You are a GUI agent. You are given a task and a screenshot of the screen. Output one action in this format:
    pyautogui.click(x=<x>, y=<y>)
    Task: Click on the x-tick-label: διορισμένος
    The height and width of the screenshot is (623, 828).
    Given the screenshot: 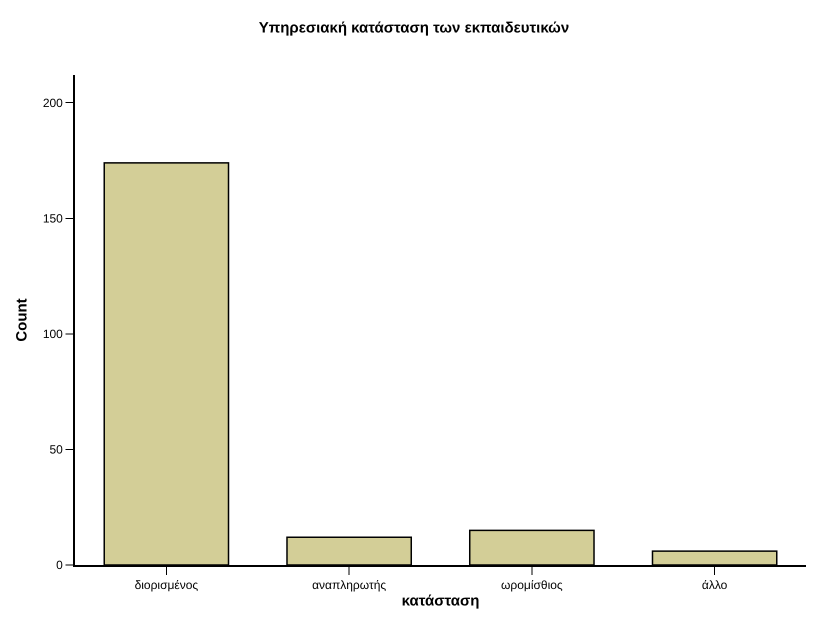 What is the action you would take?
    pyautogui.click(x=166, y=585)
    